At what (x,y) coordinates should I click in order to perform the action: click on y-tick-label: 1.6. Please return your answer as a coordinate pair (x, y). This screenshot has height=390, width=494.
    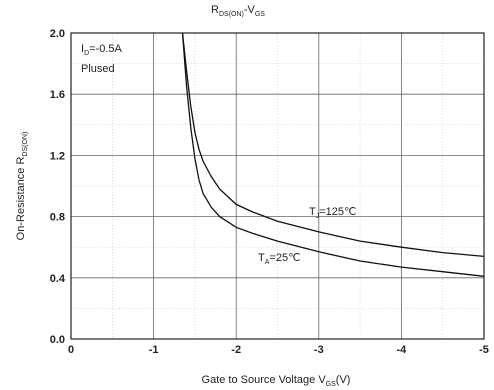
    Looking at the image, I should click on (57, 95).